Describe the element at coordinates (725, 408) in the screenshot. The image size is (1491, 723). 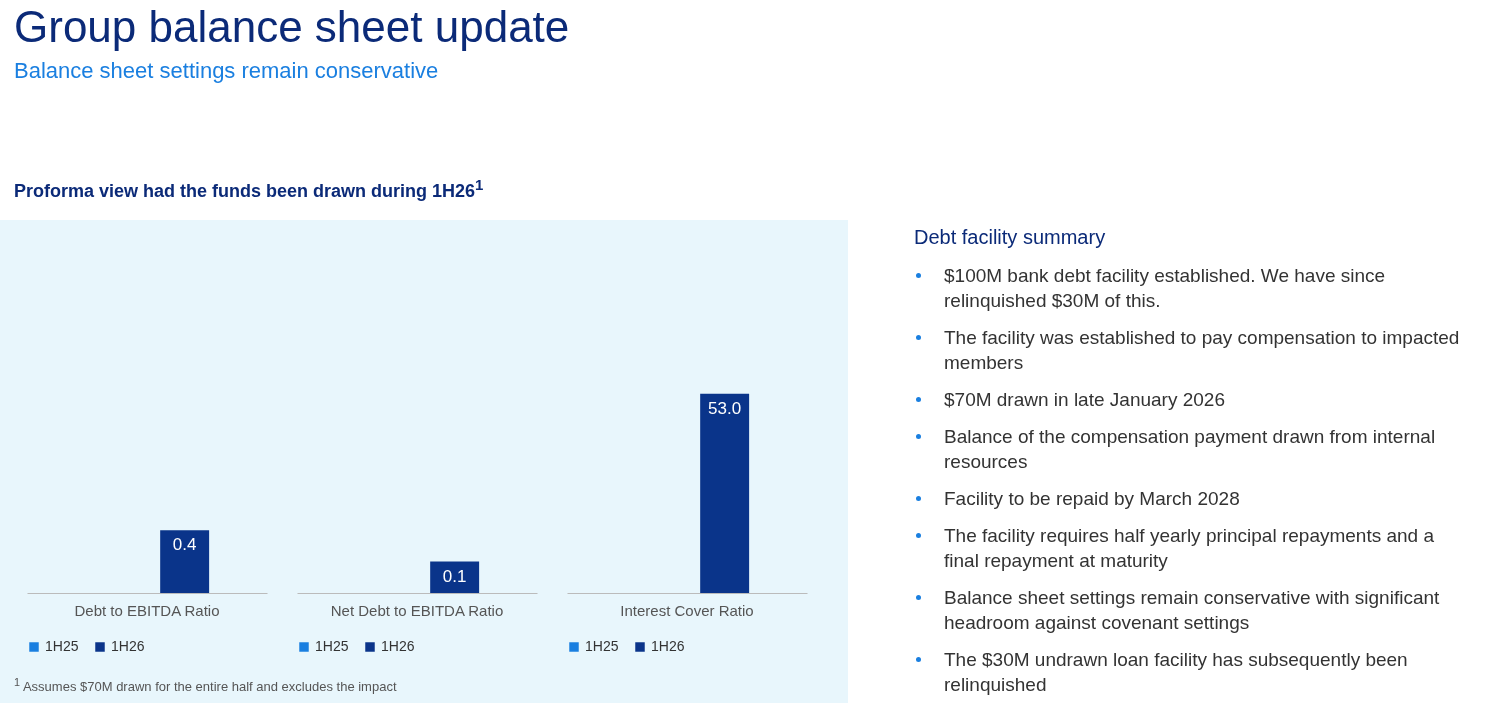
I see `data-label: 53.0` at that location.